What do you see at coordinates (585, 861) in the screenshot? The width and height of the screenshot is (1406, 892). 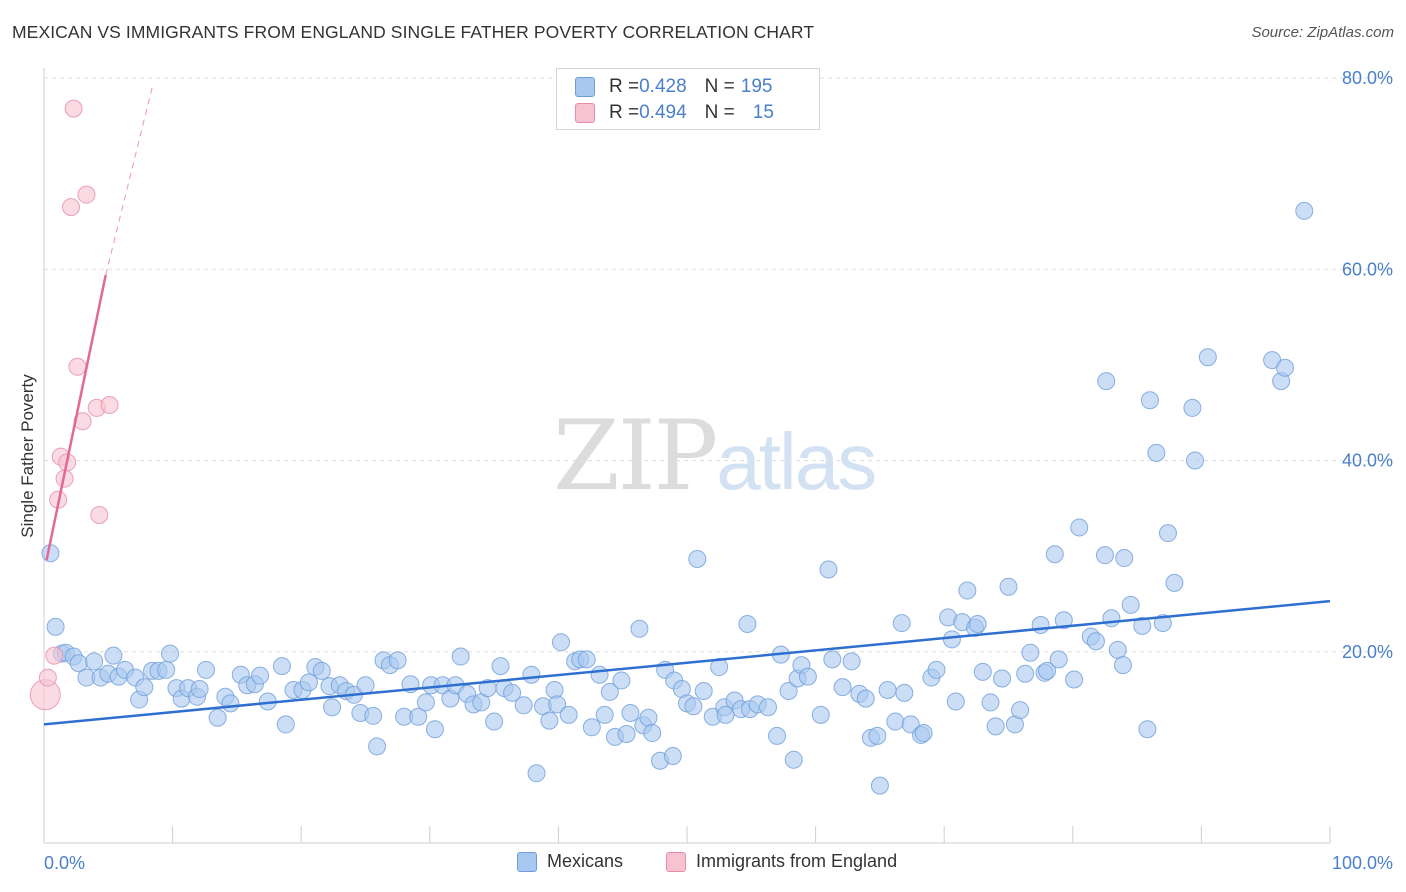 I see `series-legend-label-mexicans: Mexicans` at bounding box center [585, 861].